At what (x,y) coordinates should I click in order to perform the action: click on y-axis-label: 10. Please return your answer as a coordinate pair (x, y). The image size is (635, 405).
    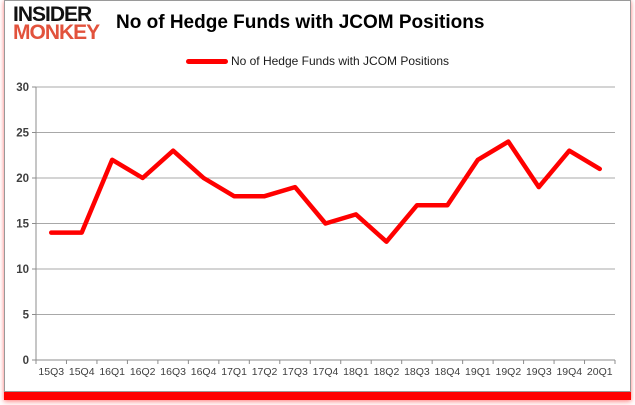
    Looking at the image, I should click on (22, 270).